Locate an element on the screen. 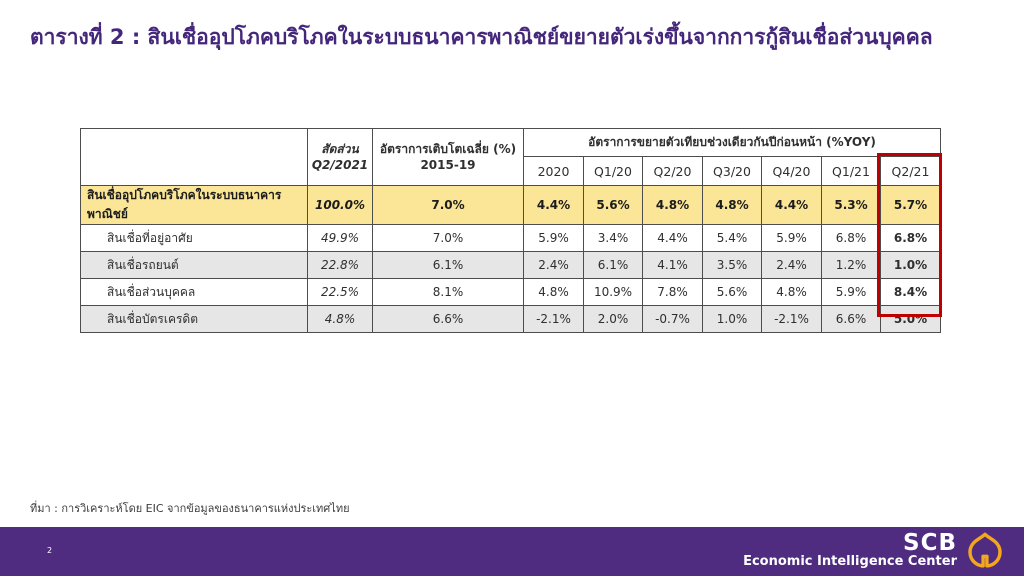 The image size is (1024, 576). brand-block: SCB Economic Intelligence Center is located at coordinates (873, 551).